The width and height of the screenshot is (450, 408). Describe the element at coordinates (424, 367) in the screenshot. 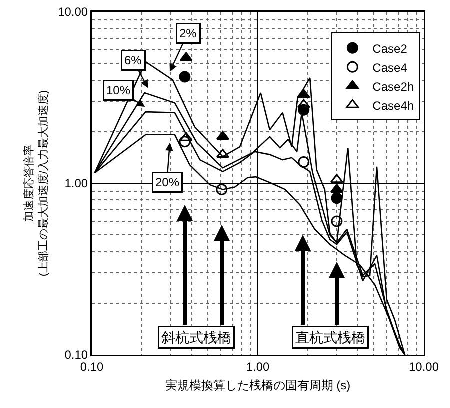

I see `x-tick-label: 10.00` at that location.